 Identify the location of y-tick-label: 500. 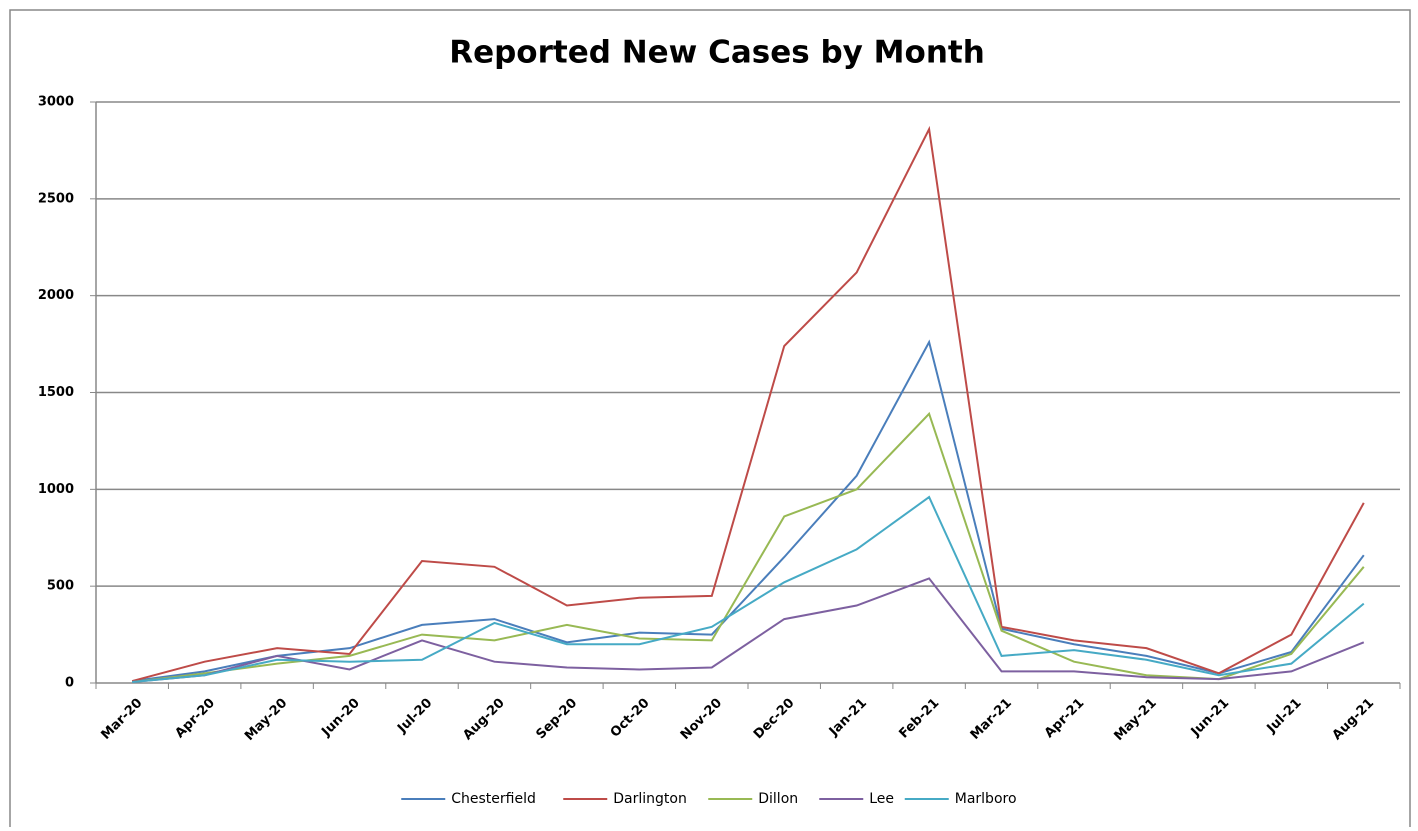
(60, 586).